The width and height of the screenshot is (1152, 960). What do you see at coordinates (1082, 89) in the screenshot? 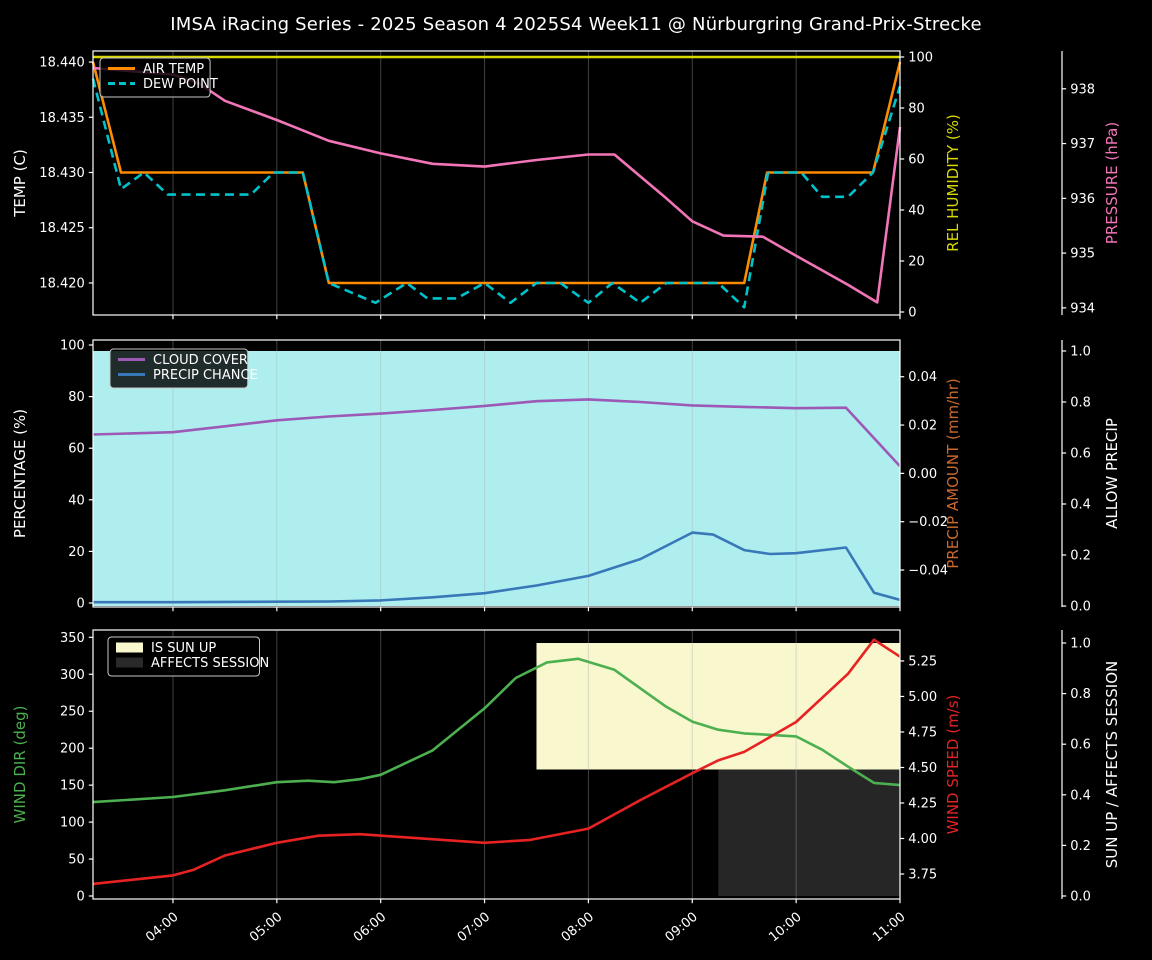
I see `y-tick-label: 938` at bounding box center [1082, 89].